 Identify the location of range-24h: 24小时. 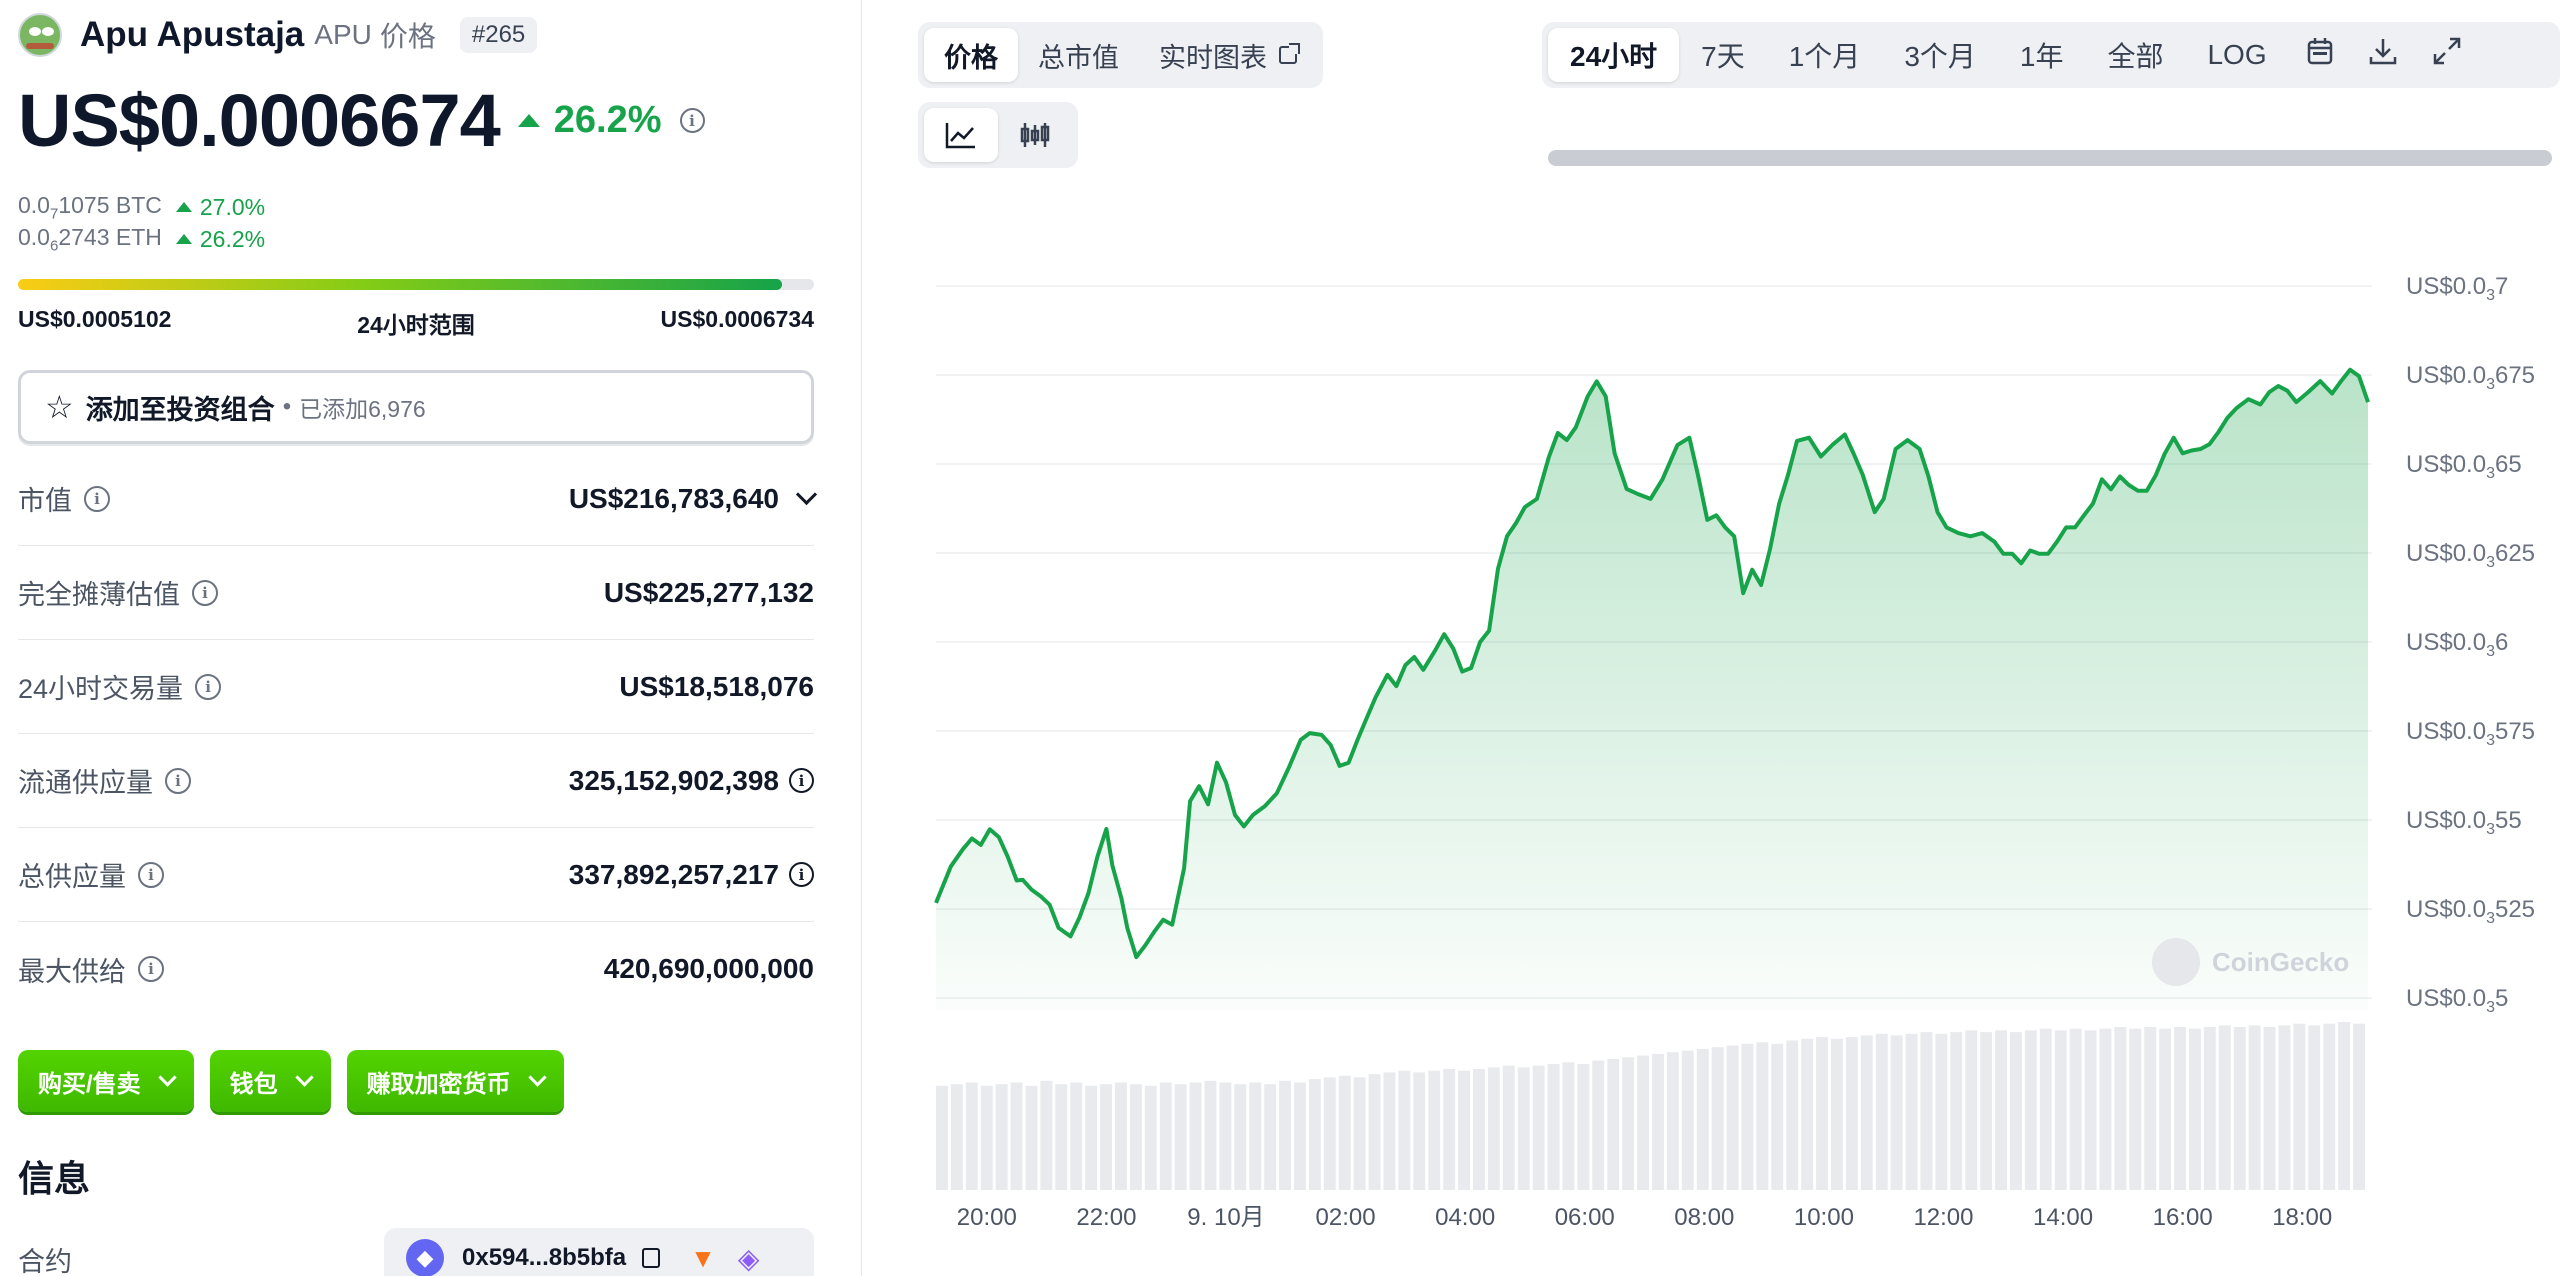
(1614, 55).